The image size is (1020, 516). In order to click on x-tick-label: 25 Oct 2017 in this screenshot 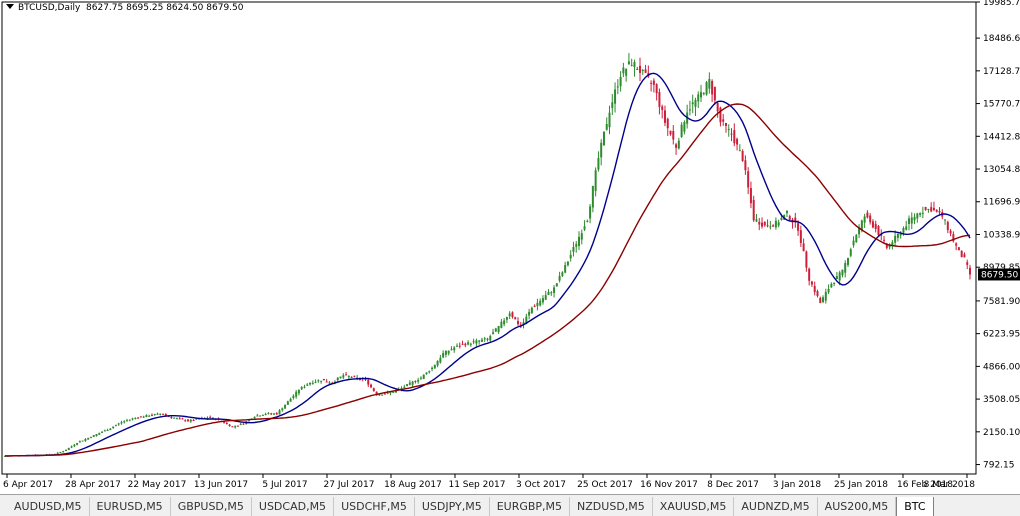, I will do `click(605, 485)`.